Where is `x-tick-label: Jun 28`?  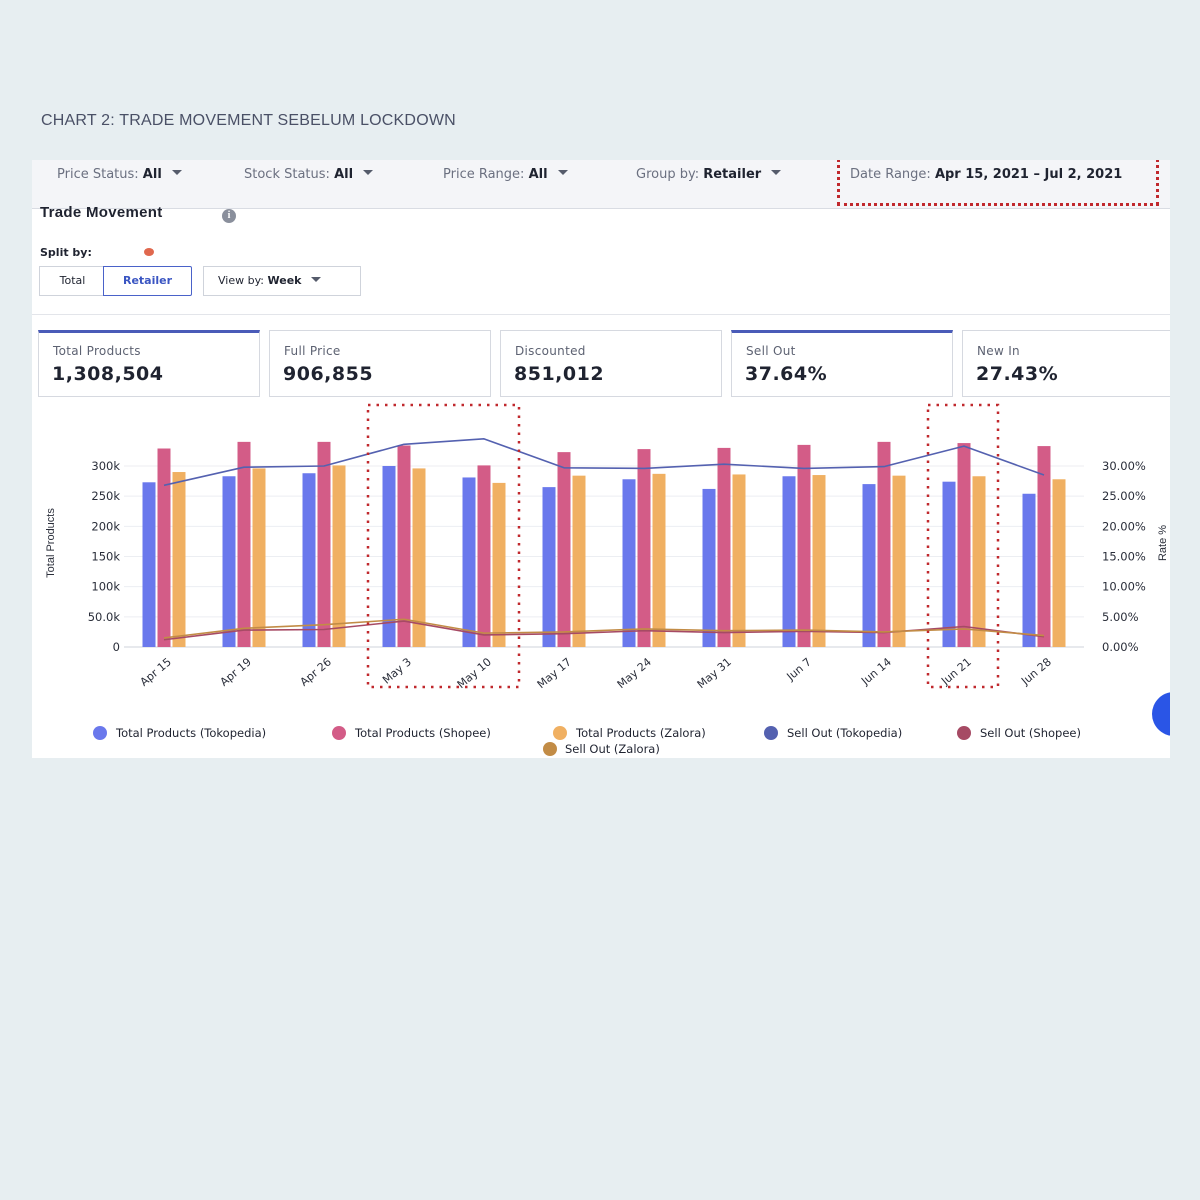
x-tick-label: Jun 28 is located at coordinates (1036, 671).